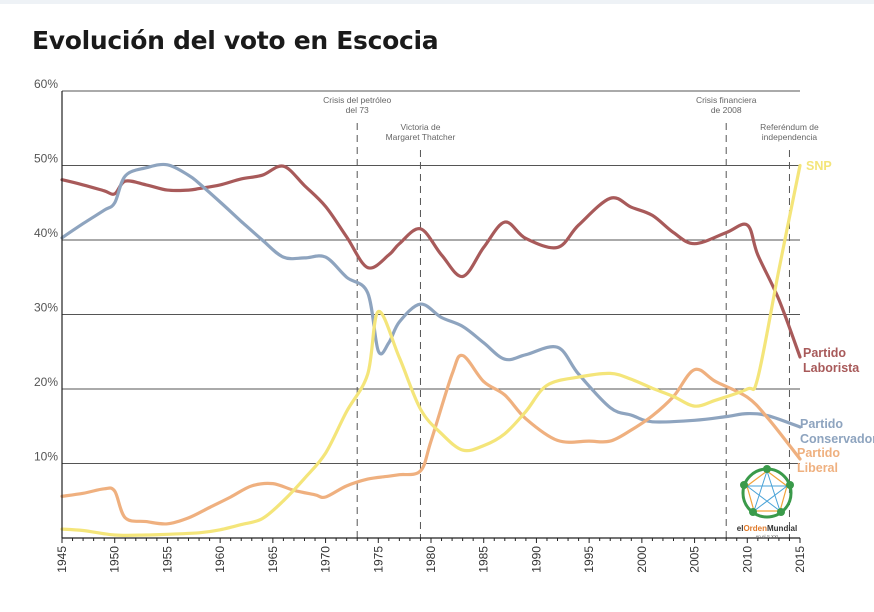 This screenshot has width=874, height=612. What do you see at coordinates (782, 528) in the screenshot?
I see `logo-text-mundial: Mundial` at bounding box center [782, 528].